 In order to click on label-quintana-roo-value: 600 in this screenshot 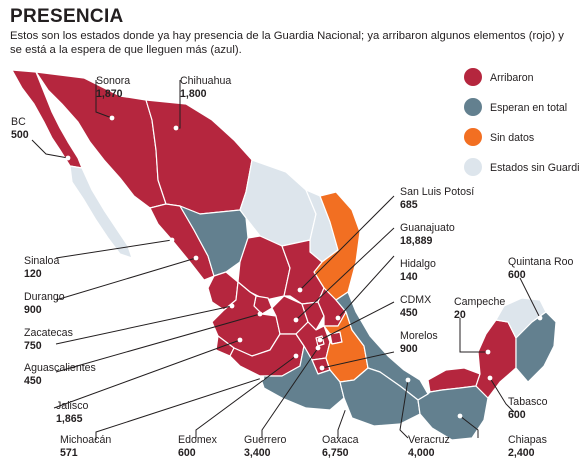, I will do `click(517, 274)`.